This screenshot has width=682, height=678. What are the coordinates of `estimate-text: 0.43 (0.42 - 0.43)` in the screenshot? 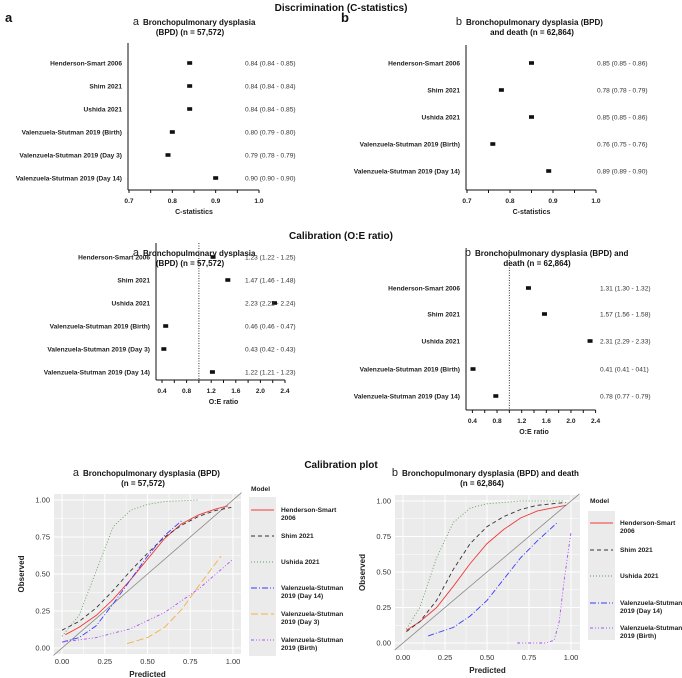 It's located at (270, 350).